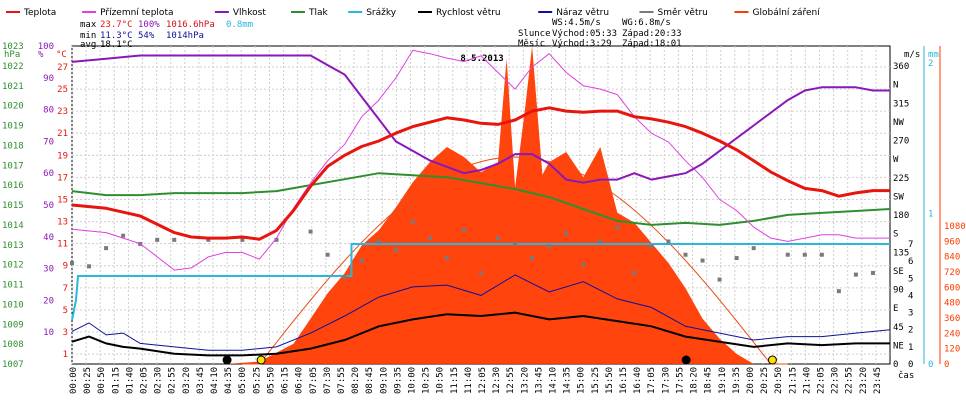  I want to click on tick-temperature: 11, so click(62, 245).